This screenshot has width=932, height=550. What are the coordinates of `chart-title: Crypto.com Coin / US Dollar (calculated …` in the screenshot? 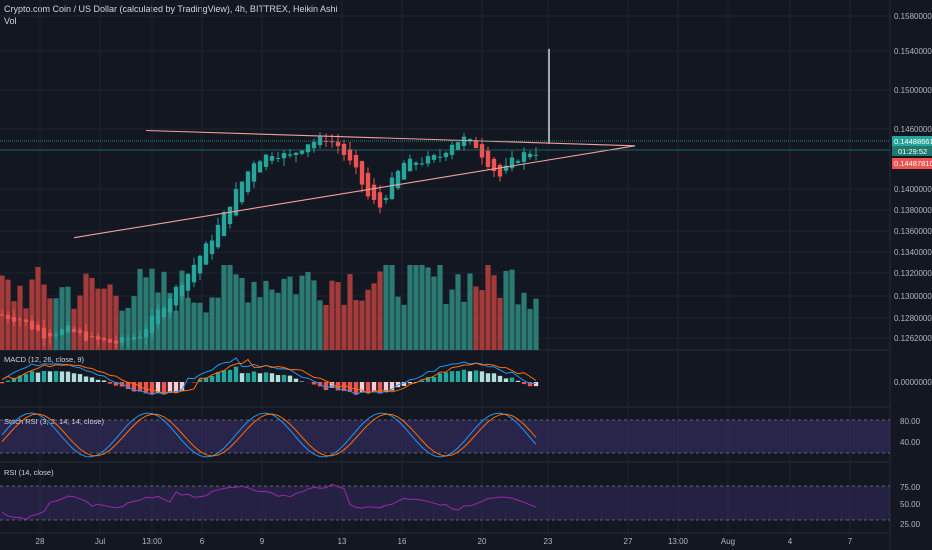 It's located at (171, 9).